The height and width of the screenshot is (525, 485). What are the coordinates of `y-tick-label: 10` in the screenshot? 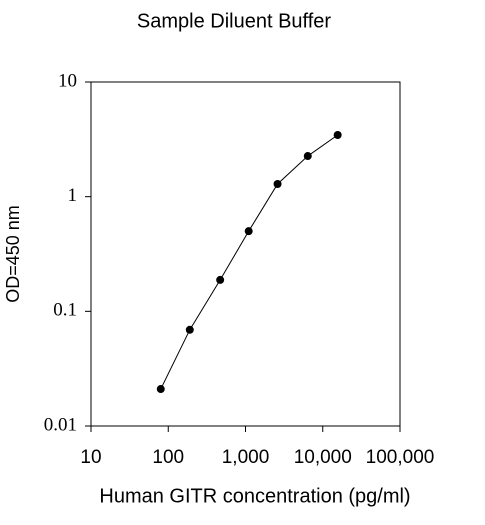 It's located at (67, 80).